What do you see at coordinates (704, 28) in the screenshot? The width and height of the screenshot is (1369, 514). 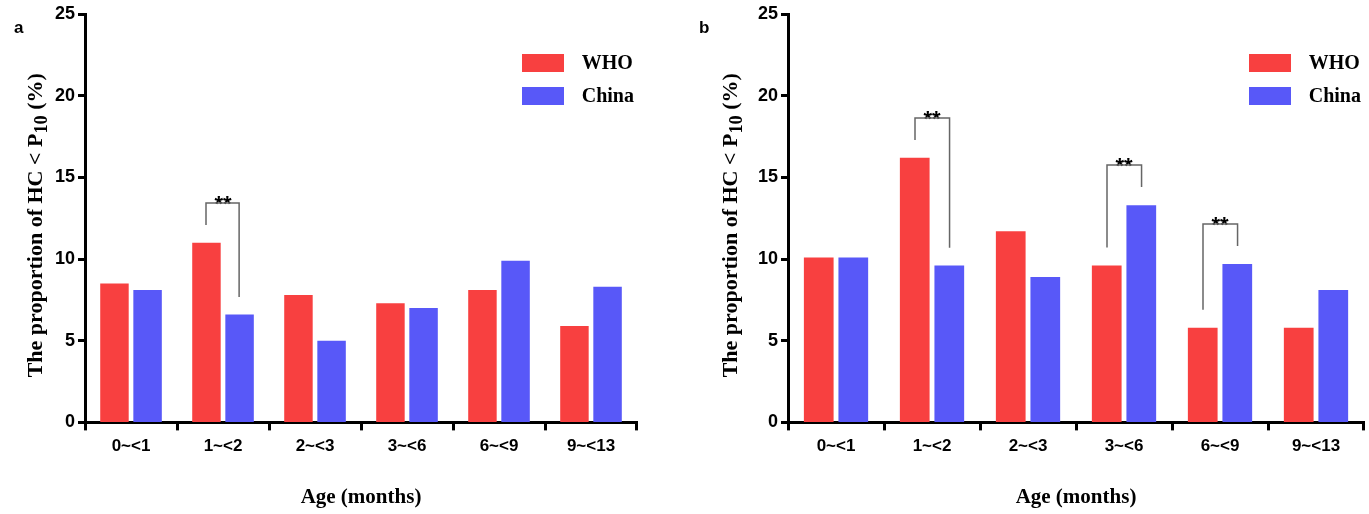 I see `chart-title: b` at bounding box center [704, 28].